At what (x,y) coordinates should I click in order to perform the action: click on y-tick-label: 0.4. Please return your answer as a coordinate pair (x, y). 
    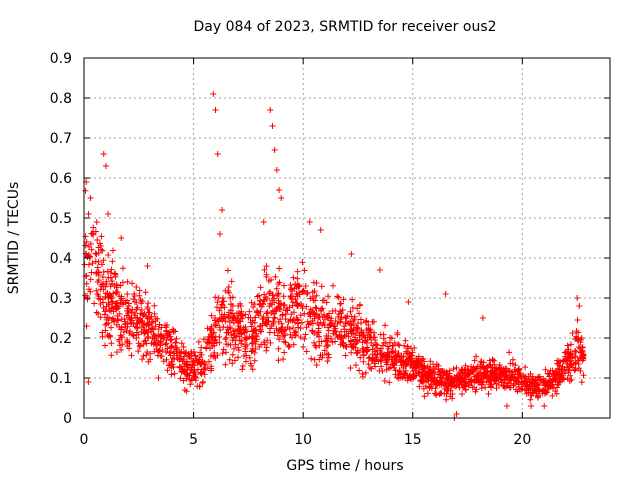
    Looking at the image, I should click on (61, 259).